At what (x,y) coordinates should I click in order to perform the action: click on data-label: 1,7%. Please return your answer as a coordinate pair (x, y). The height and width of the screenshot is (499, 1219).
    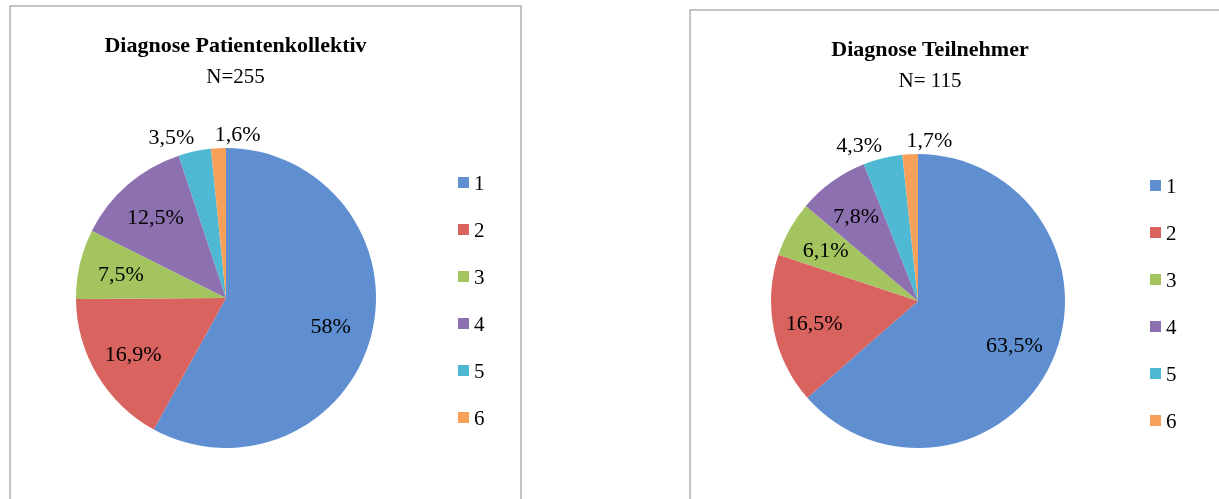
    Looking at the image, I should click on (929, 140).